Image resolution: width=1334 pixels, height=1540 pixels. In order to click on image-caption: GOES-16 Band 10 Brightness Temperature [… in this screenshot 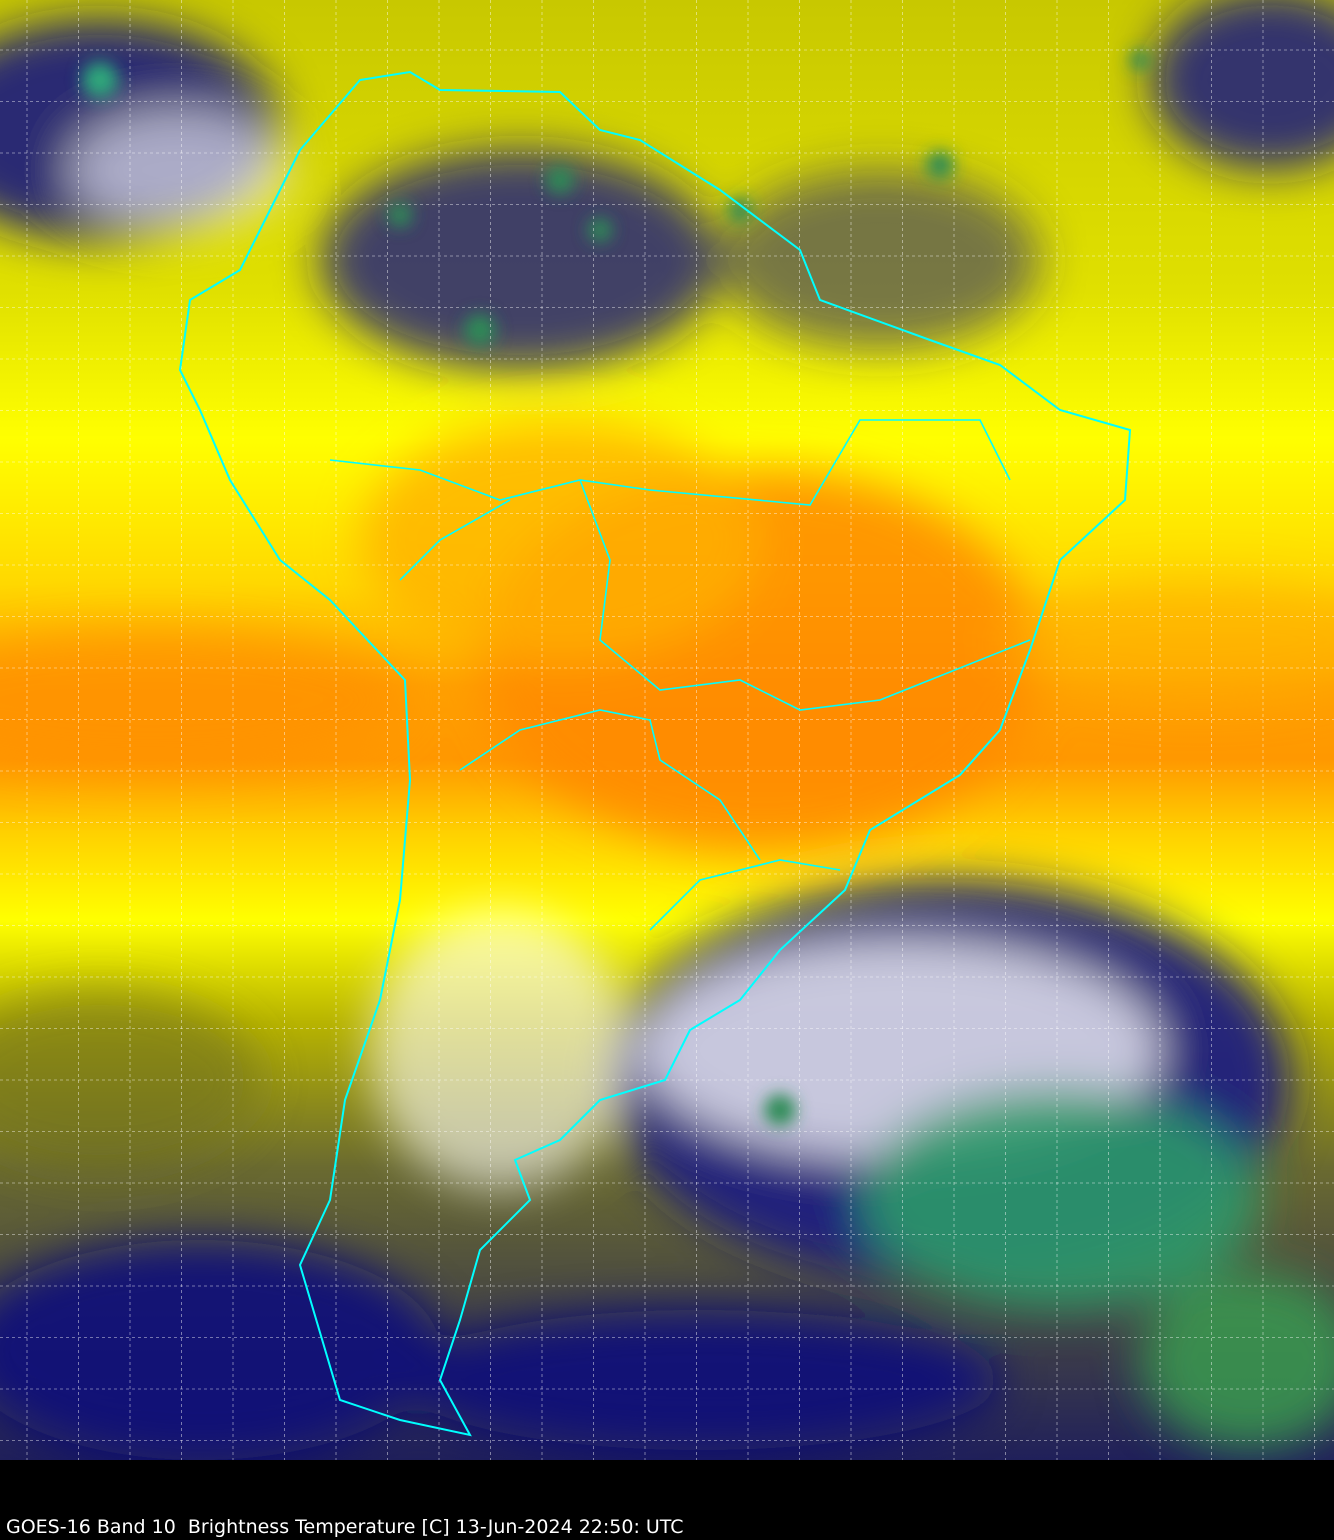, I will do `click(345, 1527)`.